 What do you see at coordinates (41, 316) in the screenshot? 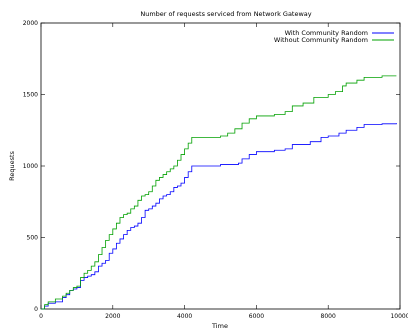
I see `x-tick-label: 0` at bounding box center [41, 316].